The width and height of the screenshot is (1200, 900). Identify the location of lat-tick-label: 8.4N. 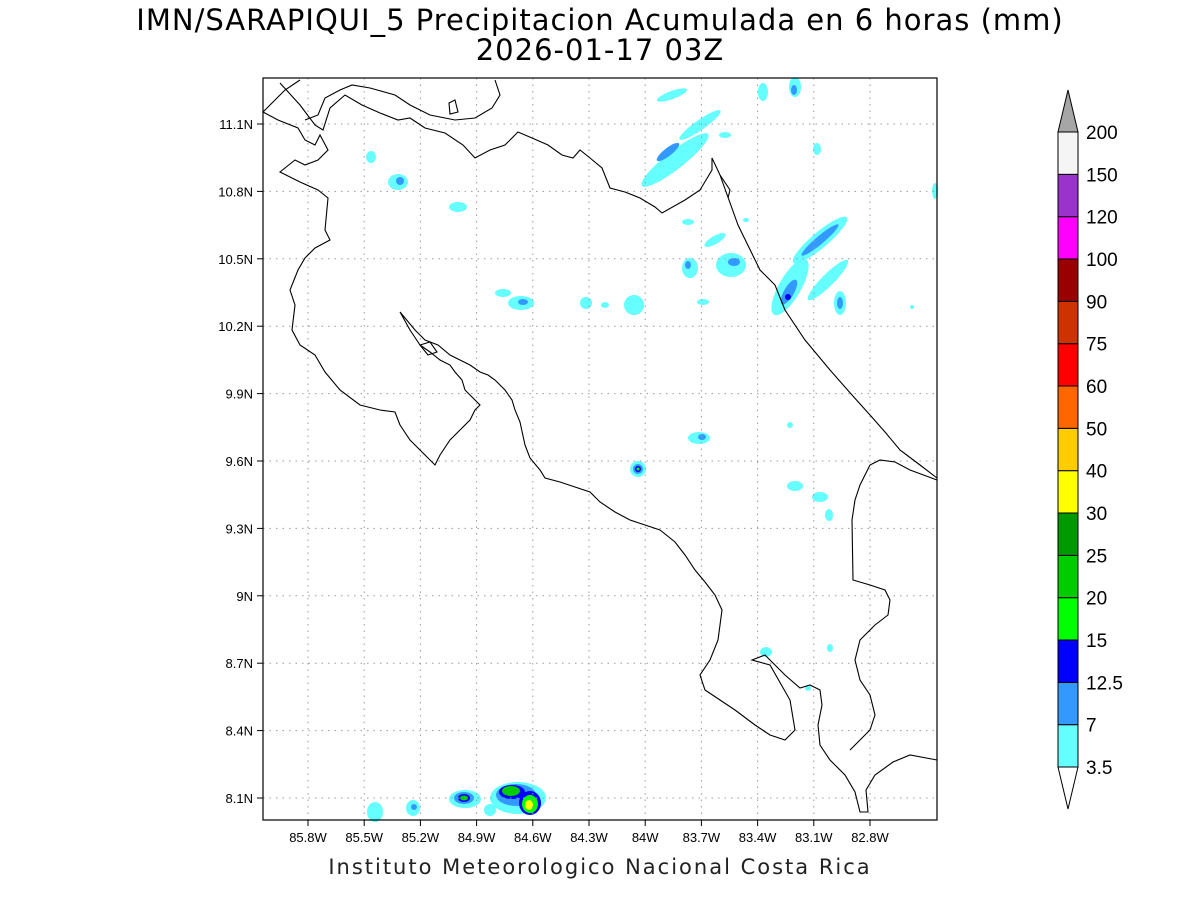
(239, 731).